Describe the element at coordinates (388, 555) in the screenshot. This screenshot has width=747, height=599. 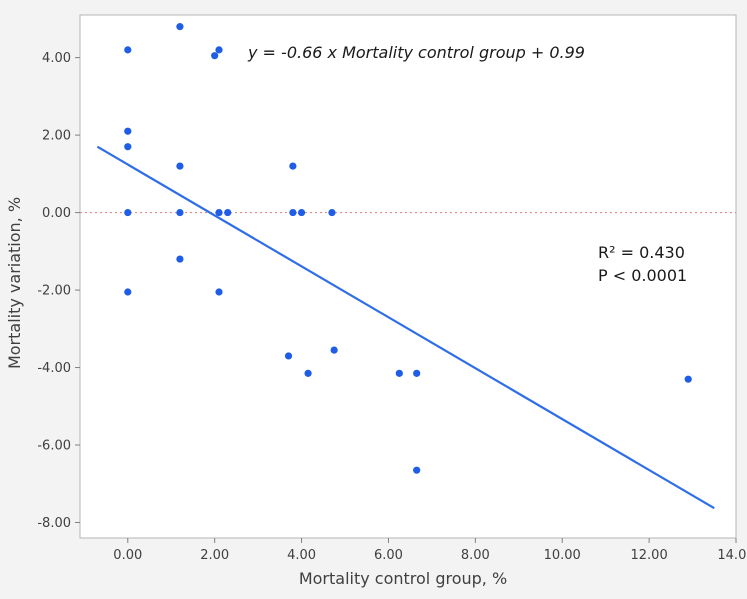
I see `x-tick-label: 6.00` at that location.